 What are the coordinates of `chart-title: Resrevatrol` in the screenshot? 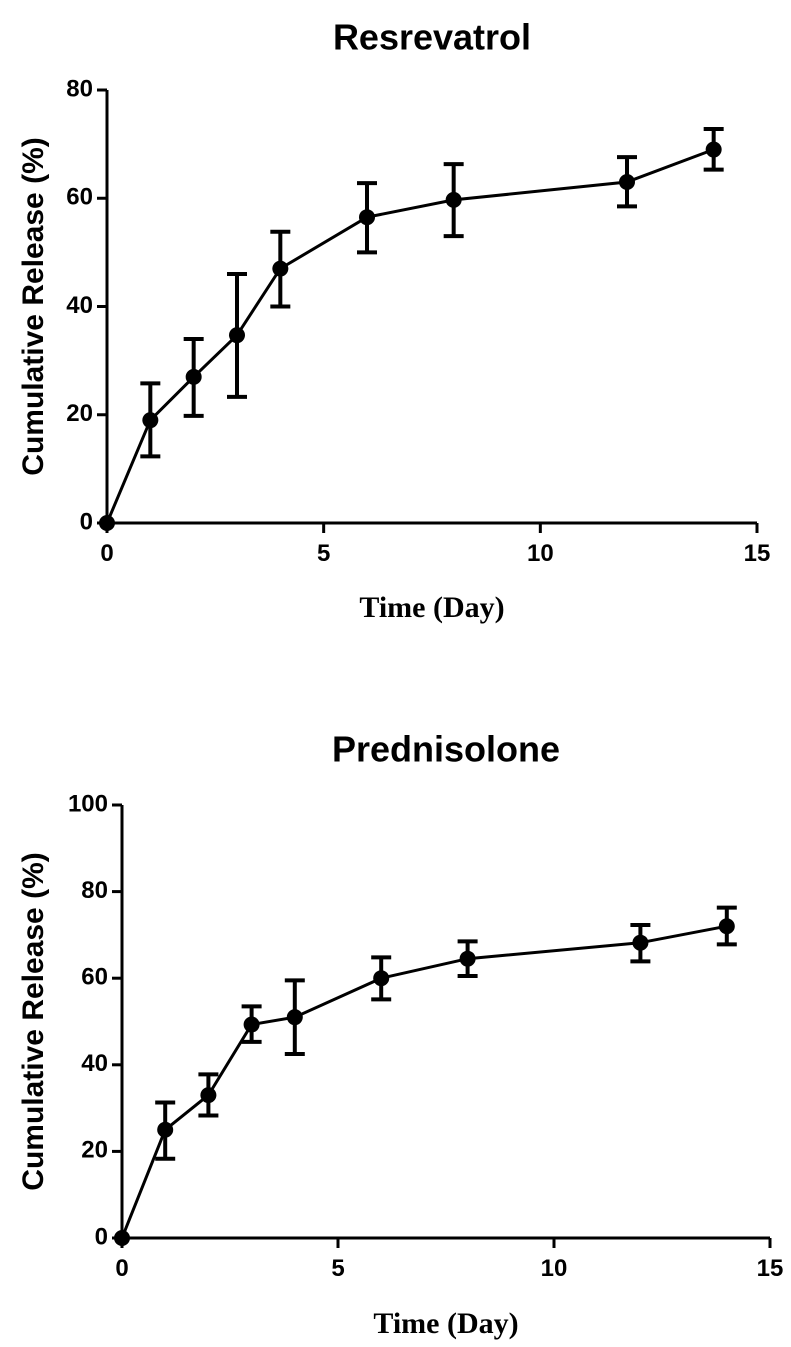 It's located at (432, 37).